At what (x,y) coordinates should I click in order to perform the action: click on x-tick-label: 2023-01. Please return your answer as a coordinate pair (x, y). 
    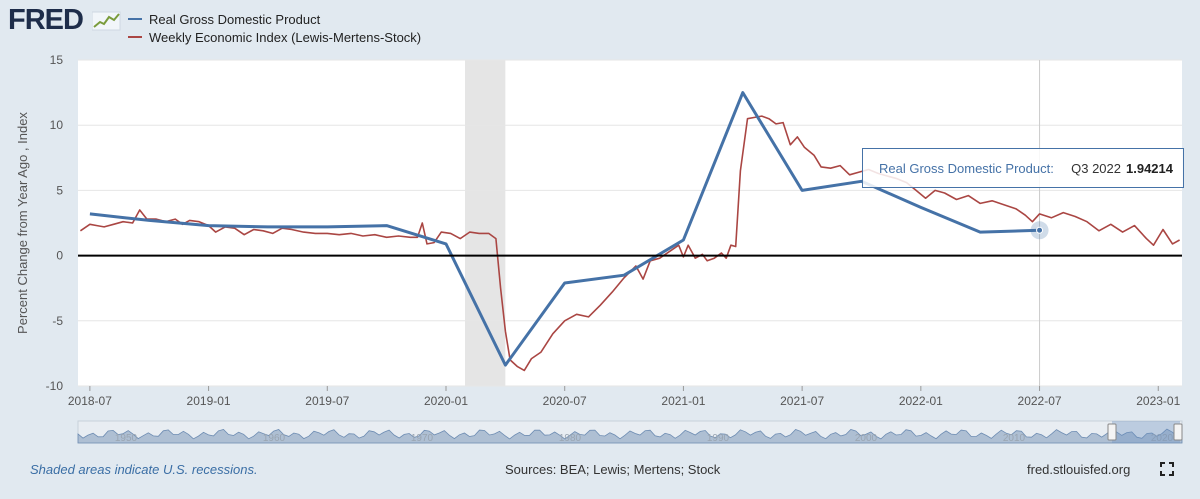
    Looking at the image, I should click on (1158, 401).